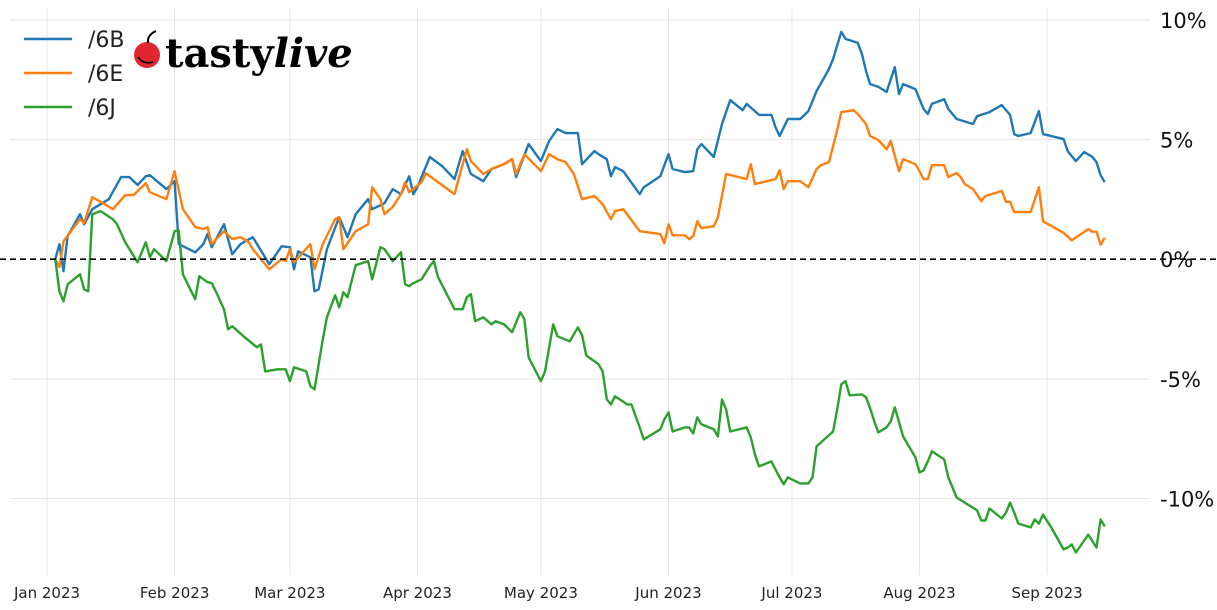 Image resolution: width=1217 pixels, height=610 pixels. What do you see at coordinates (147, 55) in the screenshot?
I see `cherry-icon` at bounding box center [147, 55].